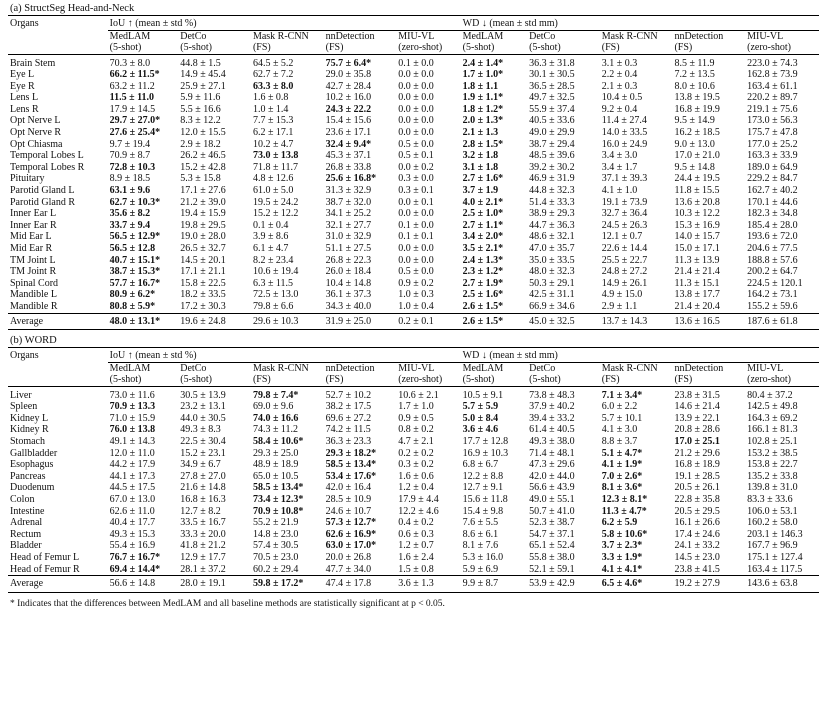 The image size is (827, 713). Describe the element at coordinates (772, 63) in the screenshot. I see `wd-cell: 223.0 ± 74.3` at that location.